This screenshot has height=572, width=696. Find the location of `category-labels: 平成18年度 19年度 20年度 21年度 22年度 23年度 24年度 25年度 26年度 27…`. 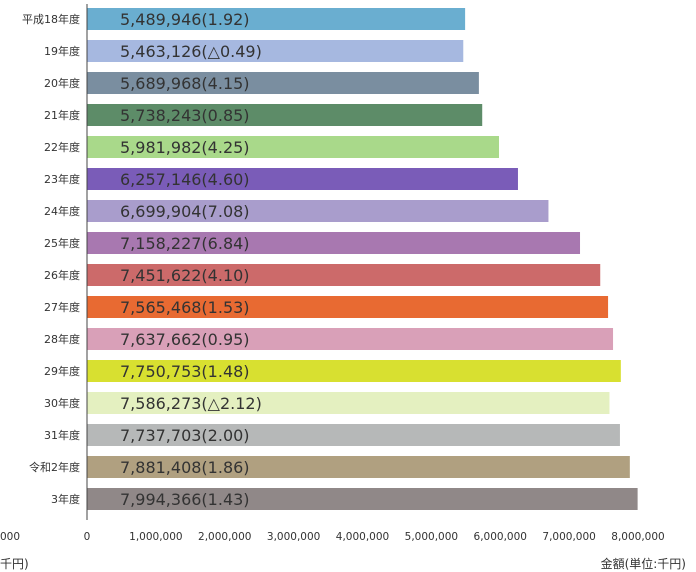

category-labels: 平成18年度 19年度 20年度 21年度 22年度 23年度 24年度 25年度 26年度 27… is located at coordinates (51, 259).